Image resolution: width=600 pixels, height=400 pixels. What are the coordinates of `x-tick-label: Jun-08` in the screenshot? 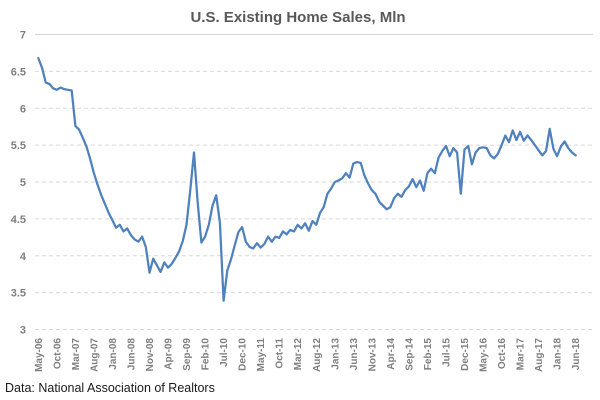 It's located at (131, 354).